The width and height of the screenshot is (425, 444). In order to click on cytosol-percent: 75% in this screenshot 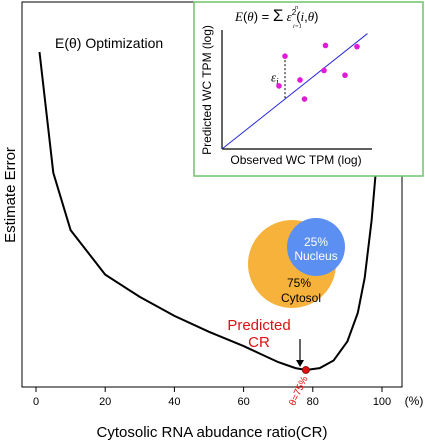, I will do `click(299, 283)`.